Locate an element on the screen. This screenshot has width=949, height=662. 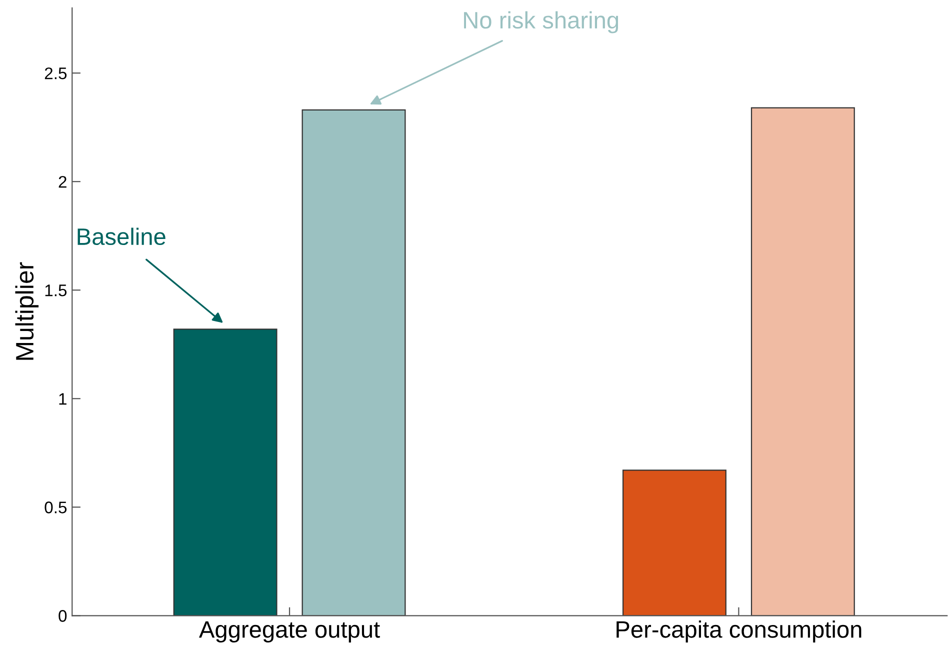
text: Baseline is located at coordinates (122, 237).